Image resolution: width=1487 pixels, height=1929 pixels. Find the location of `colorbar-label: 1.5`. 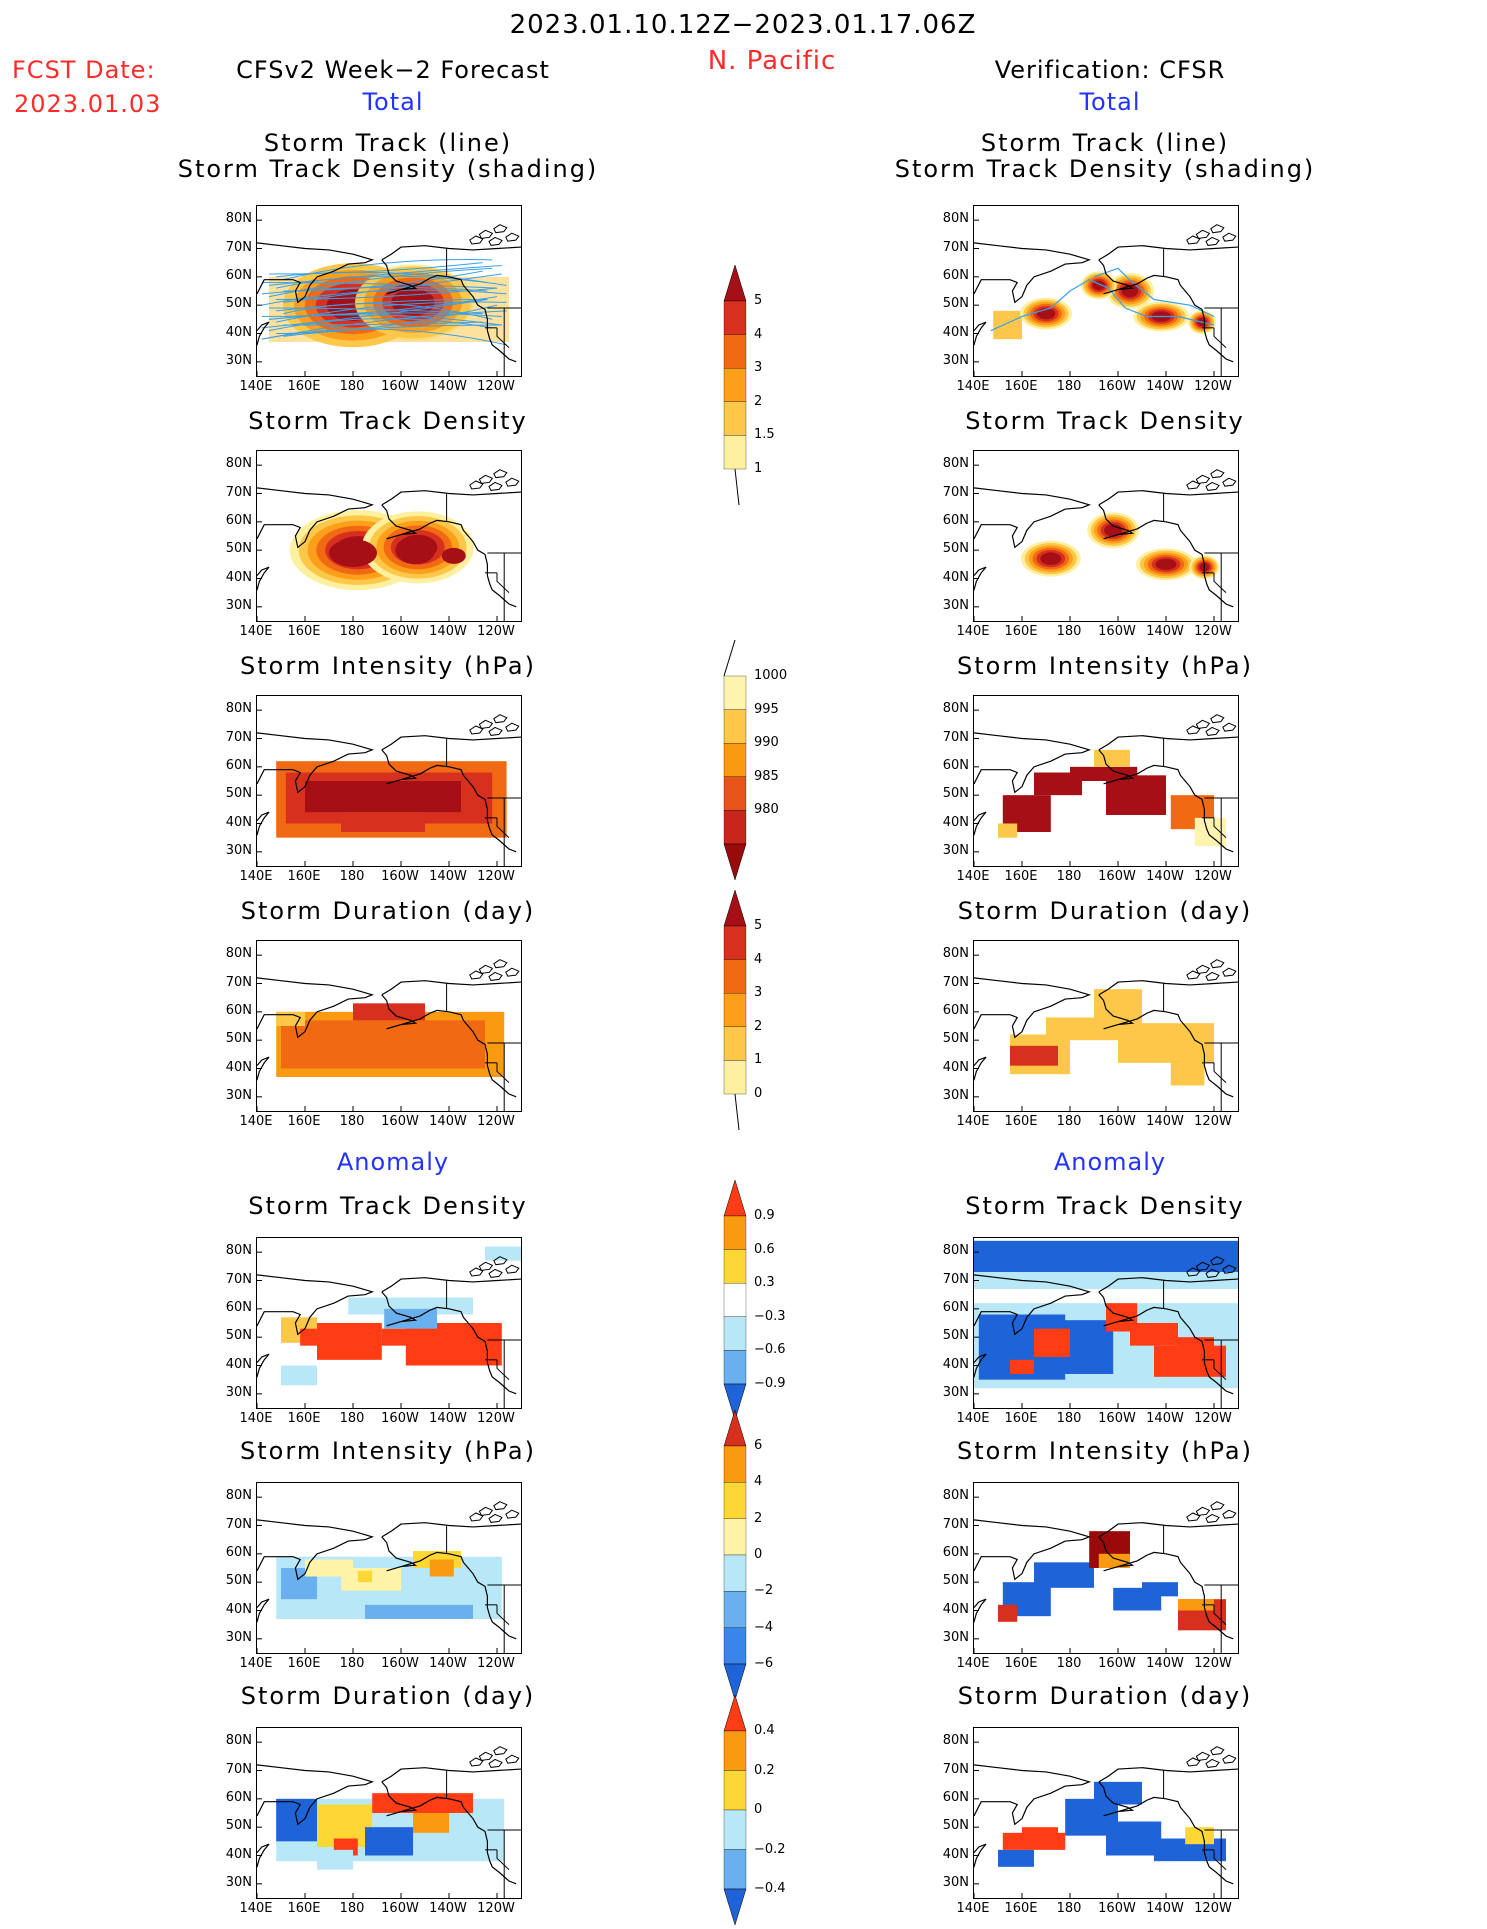

colorbar-label: 1.5 is located at coordinates (764, 435).